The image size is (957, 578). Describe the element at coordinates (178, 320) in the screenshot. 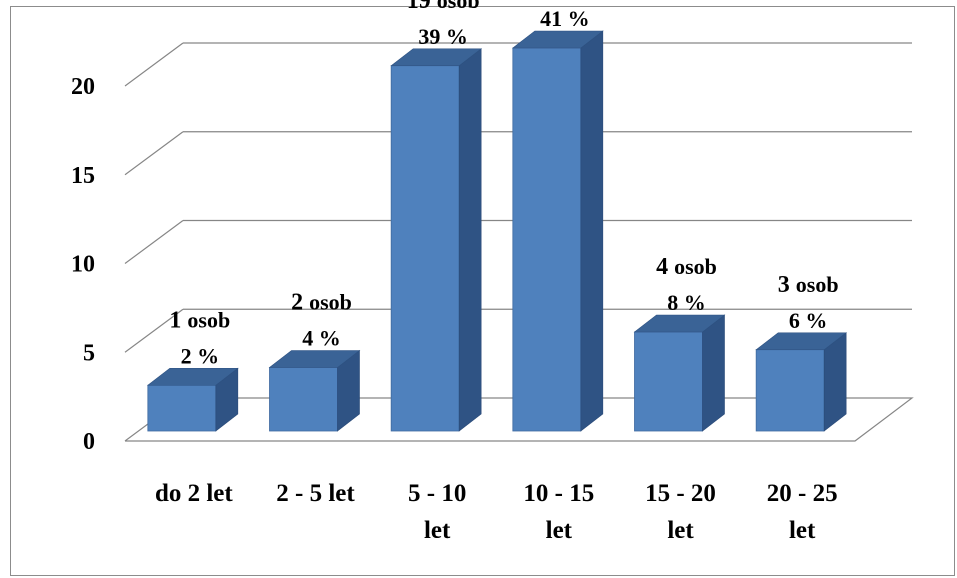

I see `count-number: 1` at that location.